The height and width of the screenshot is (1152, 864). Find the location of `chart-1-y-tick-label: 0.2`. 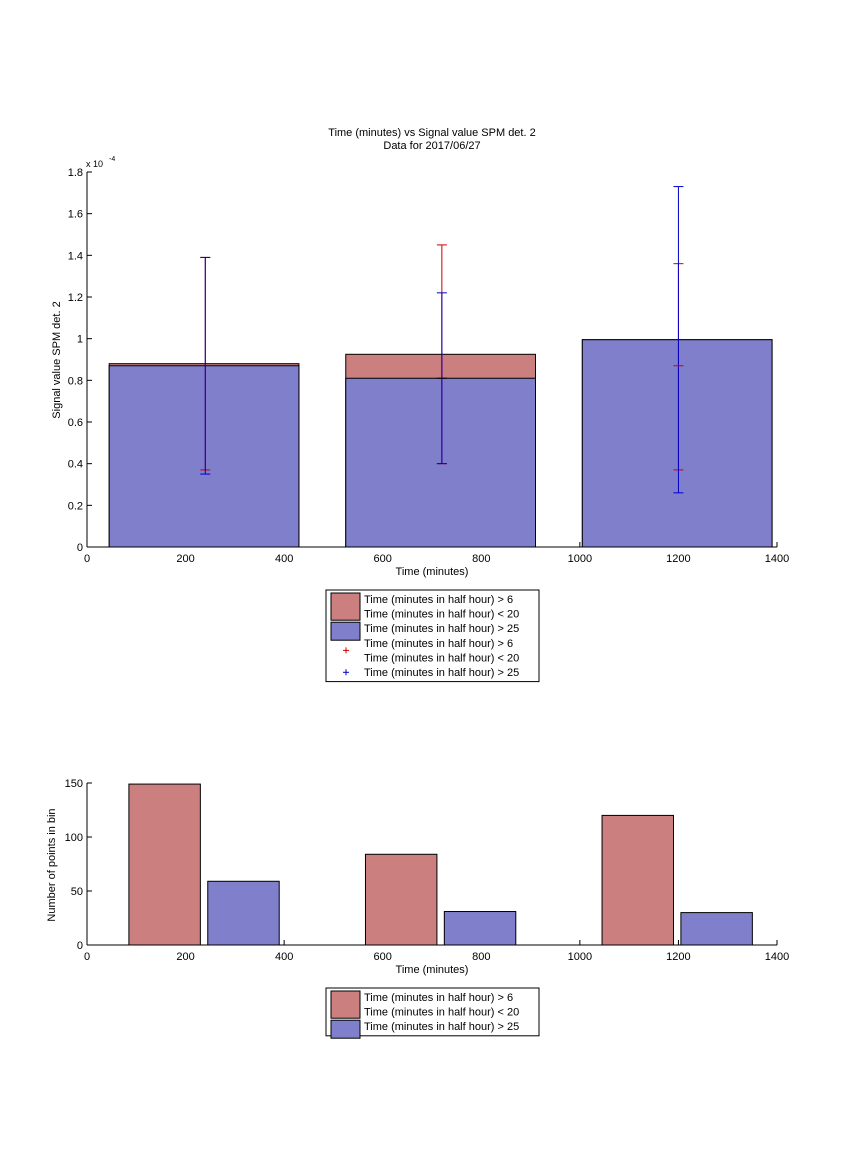

chart-1-y-tick-label: 0.2 is located at coordinates (75, 506).